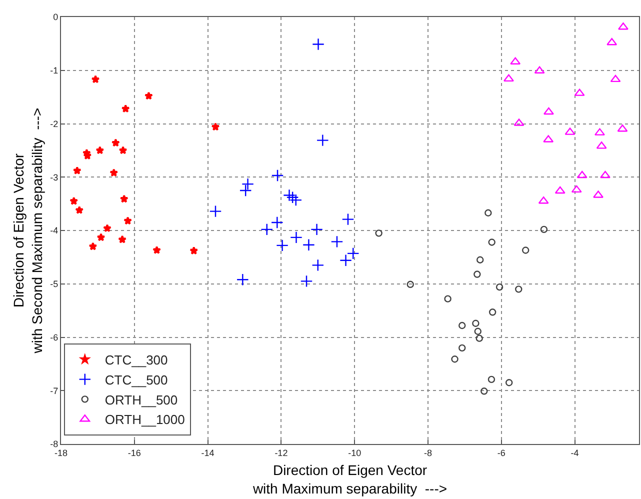 This screenshot has width=641, height=499. I want to click on y-tick-label: -7, so click(54, 391).